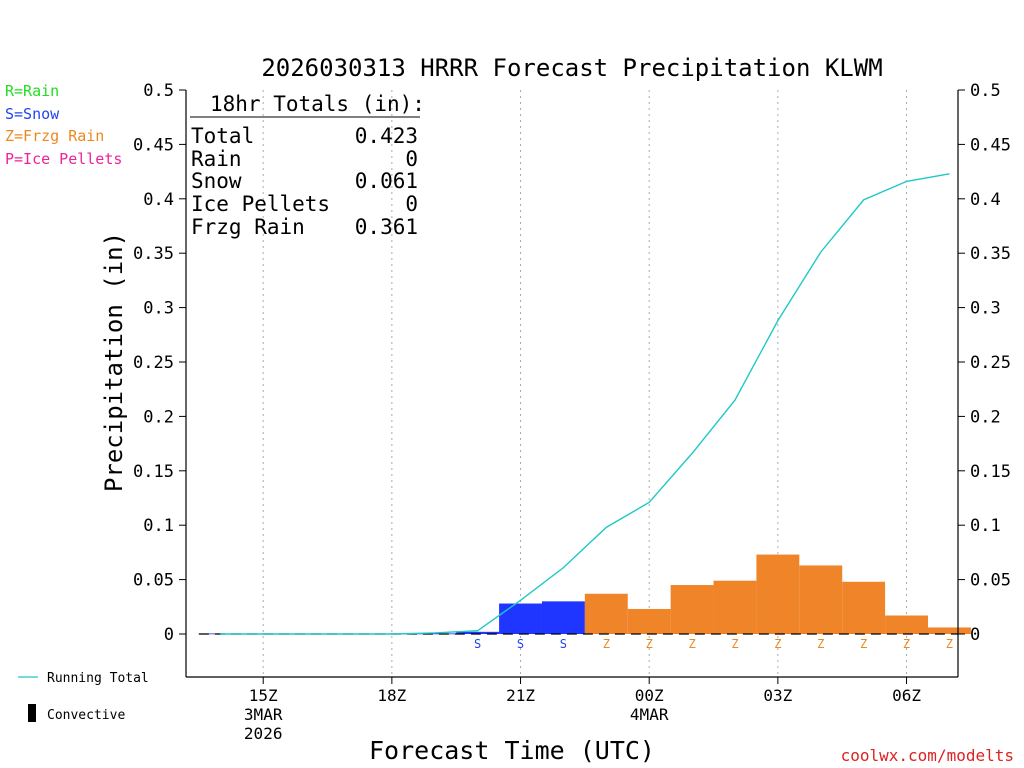  I want to click on x-tick-label-1: 18Z, so click(391, 695).